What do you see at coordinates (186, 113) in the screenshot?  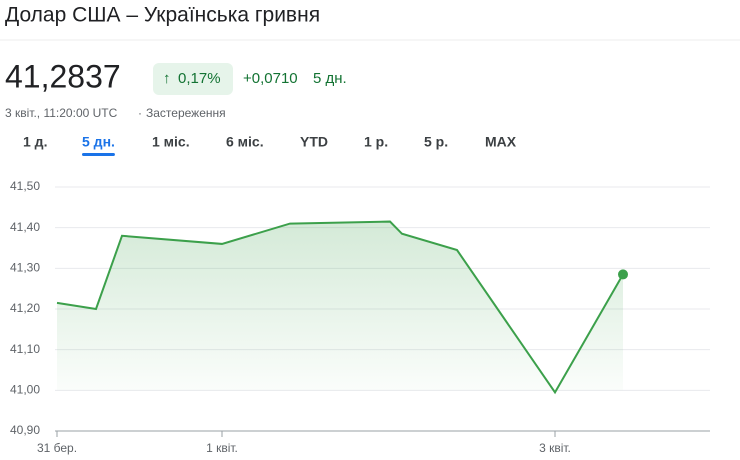 I see `disclaimer: Застереження` at bounding box center [186, 113].